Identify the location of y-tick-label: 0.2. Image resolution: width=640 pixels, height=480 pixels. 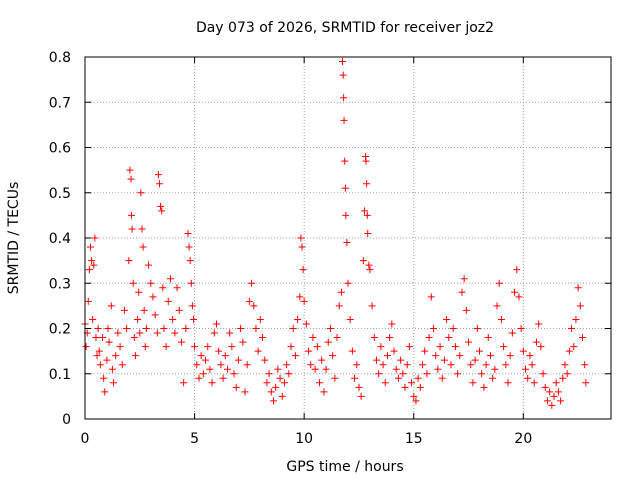
(60, 330).